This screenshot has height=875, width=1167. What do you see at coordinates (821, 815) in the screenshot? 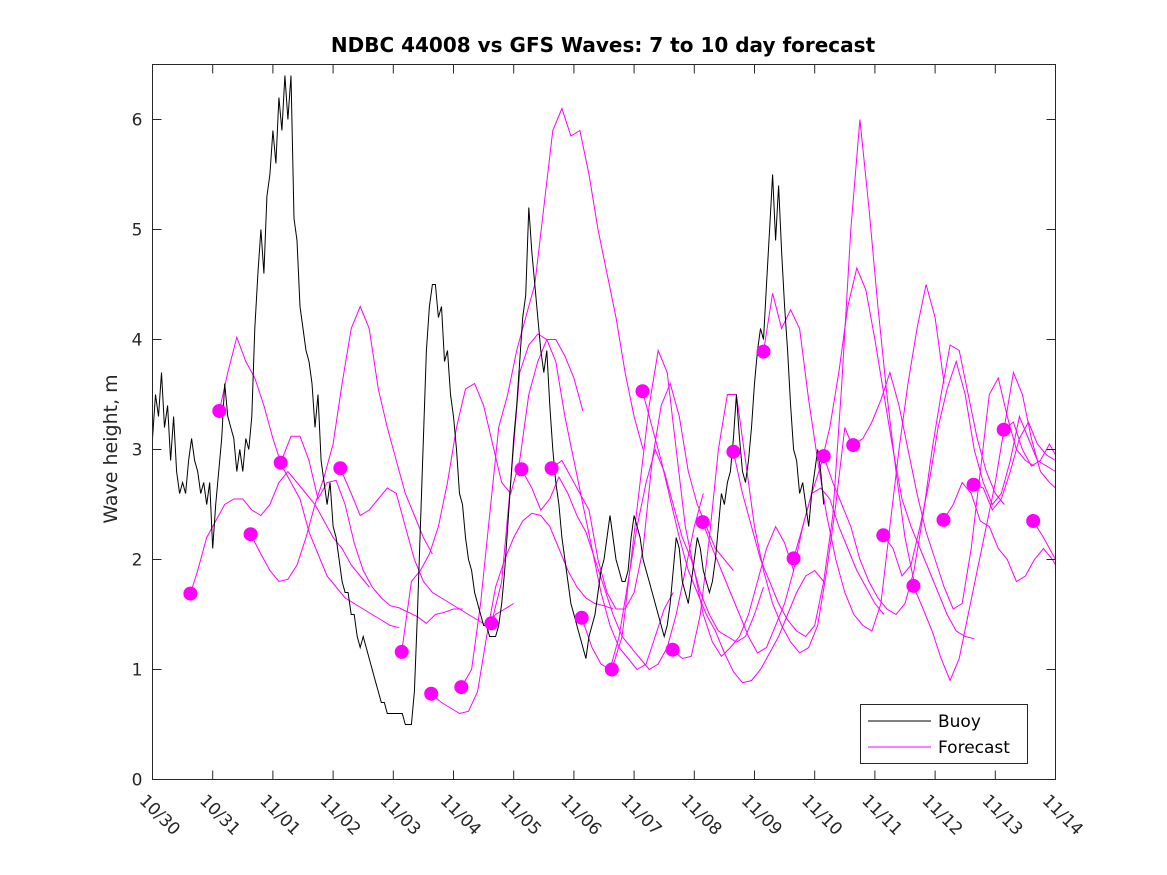
I see `x-tick-label: 11/10` at bounding box center [821, 815].